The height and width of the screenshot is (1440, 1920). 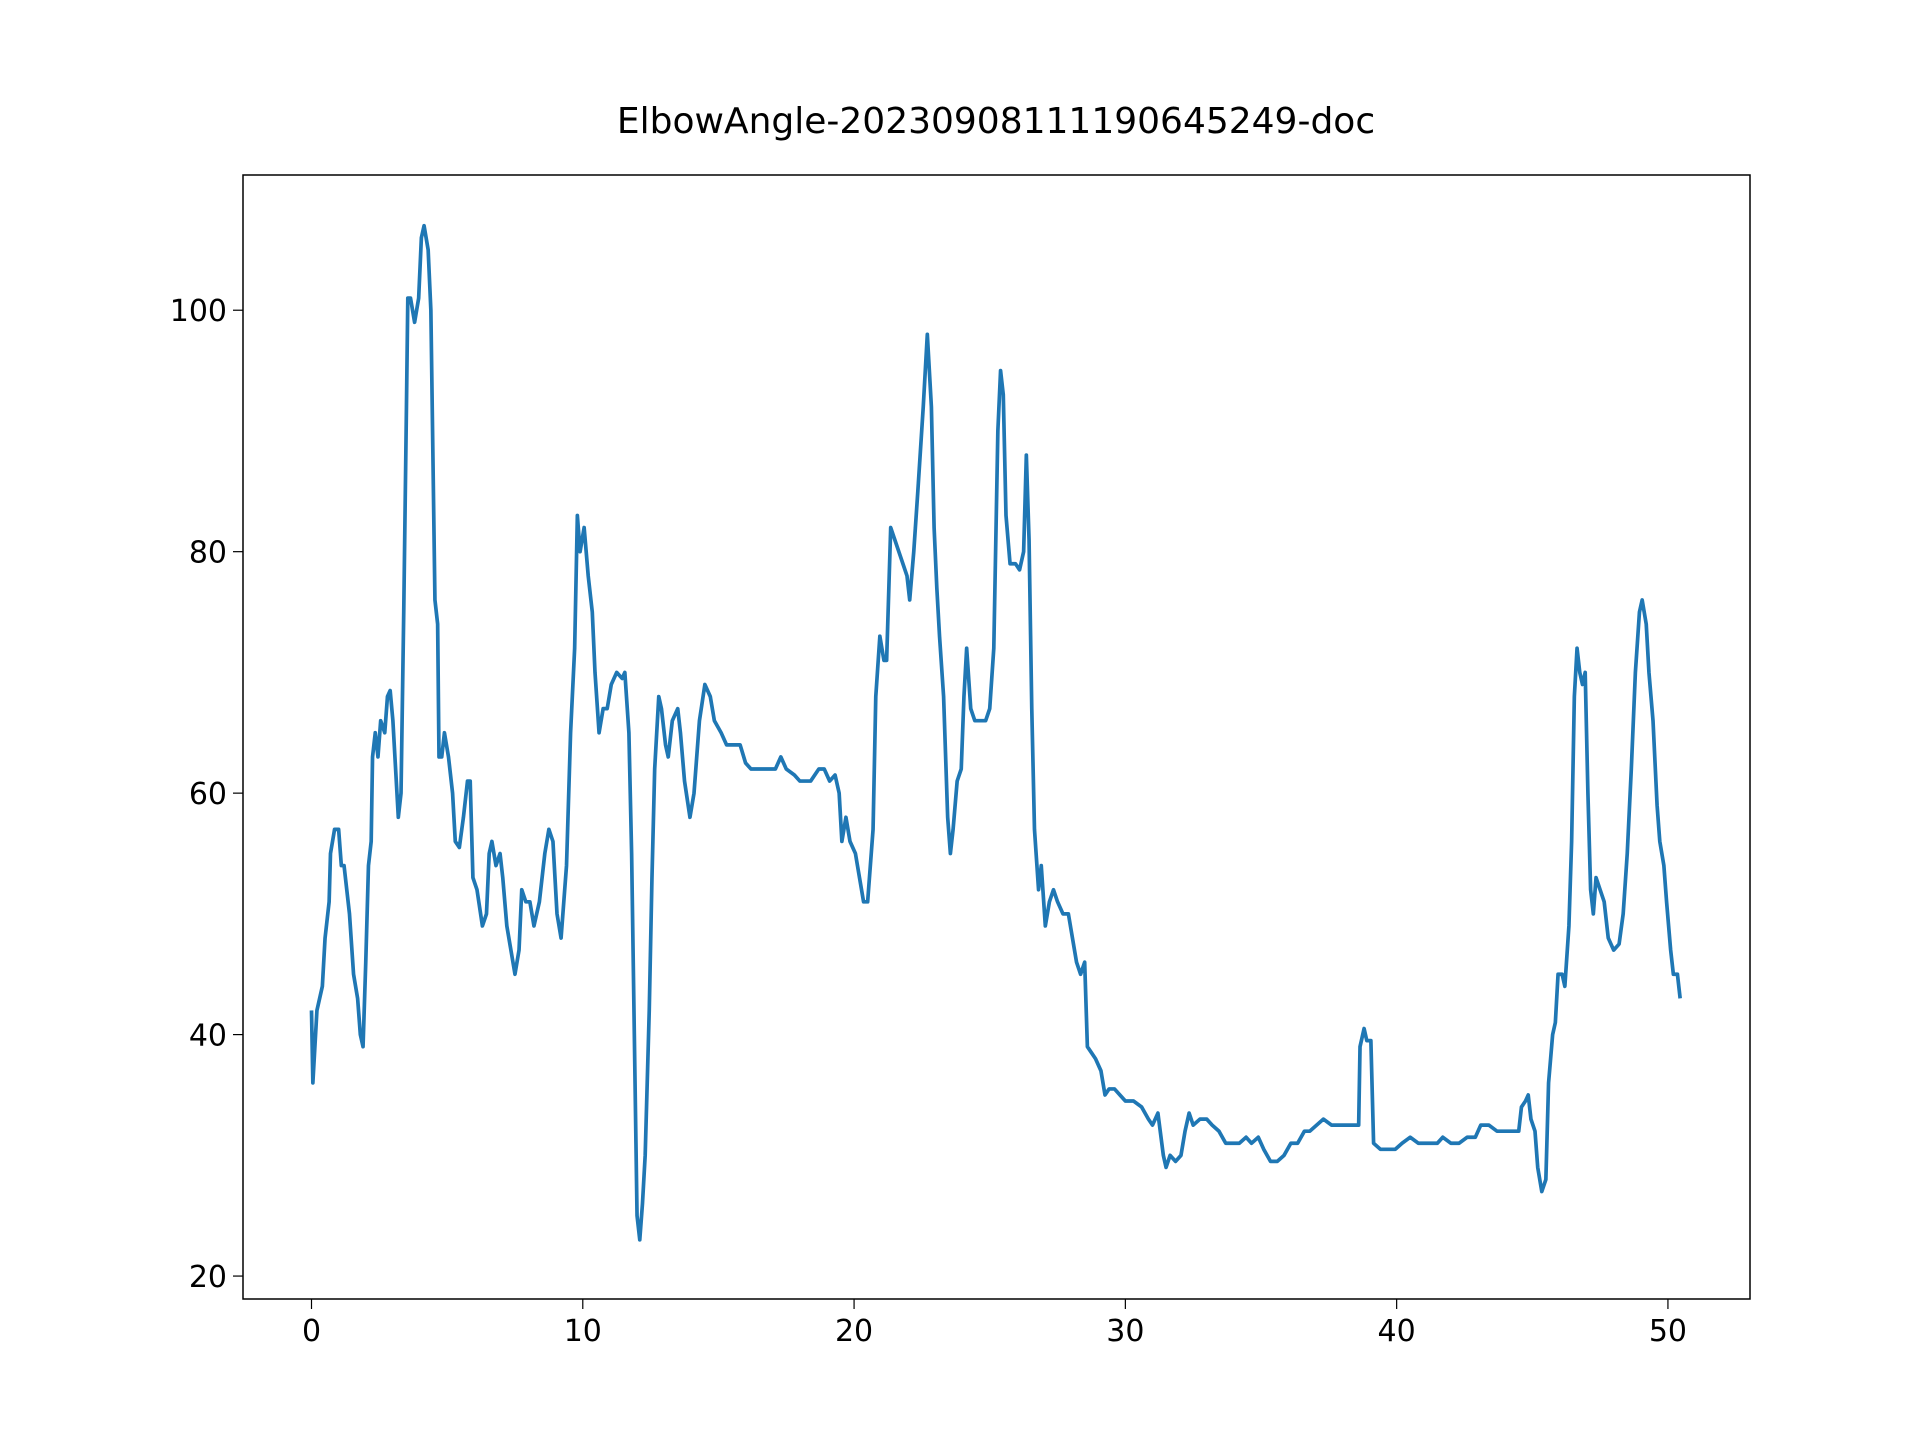 What do you see at coordinates (208, 1036) in the screenshot?
I see `y-tick-label: 40` at bounding box center [208, 1036].